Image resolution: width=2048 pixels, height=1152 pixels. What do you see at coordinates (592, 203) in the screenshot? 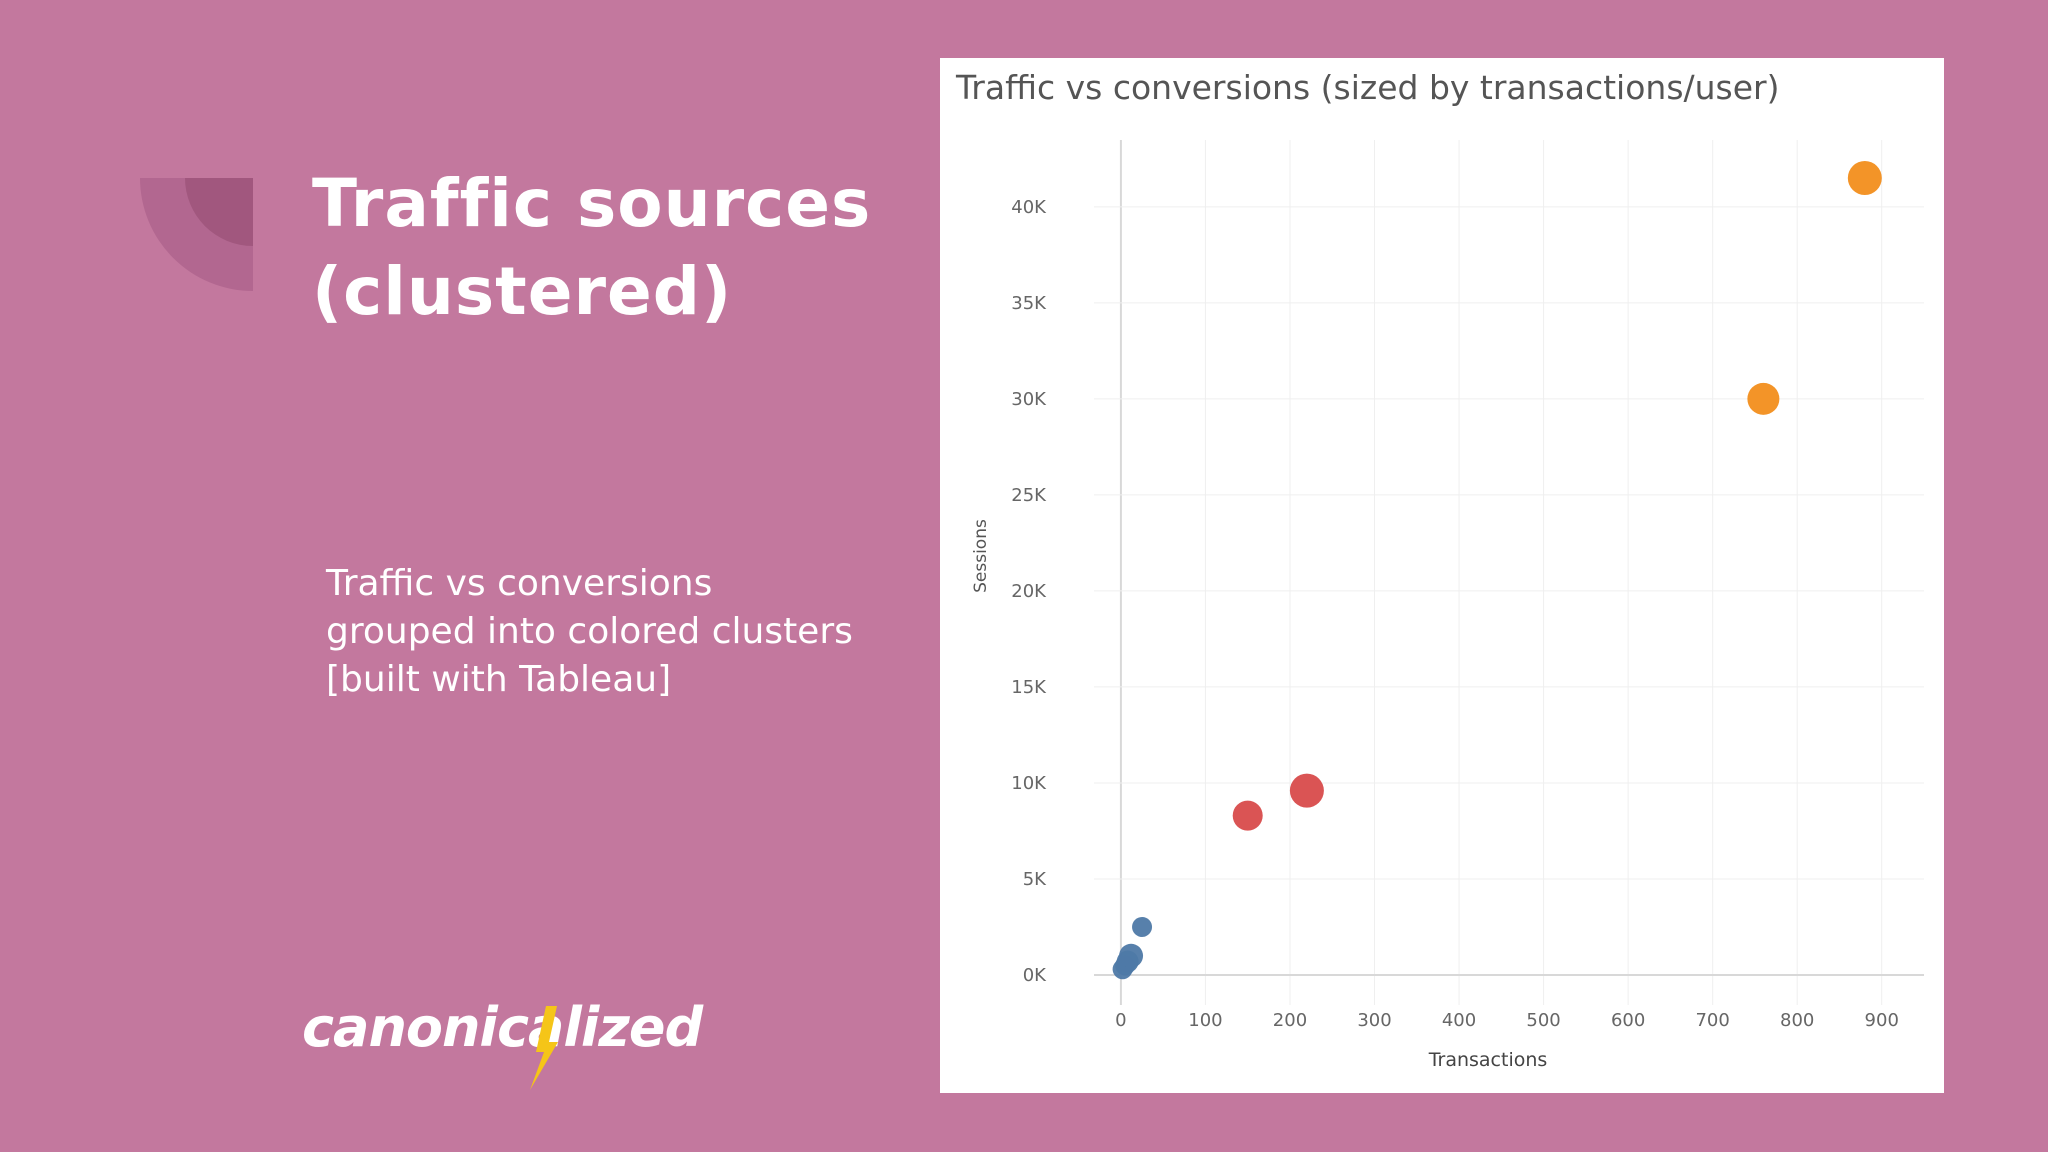
I see `slide-title-line1: Traffic sources` at bounding box center [592, 203].